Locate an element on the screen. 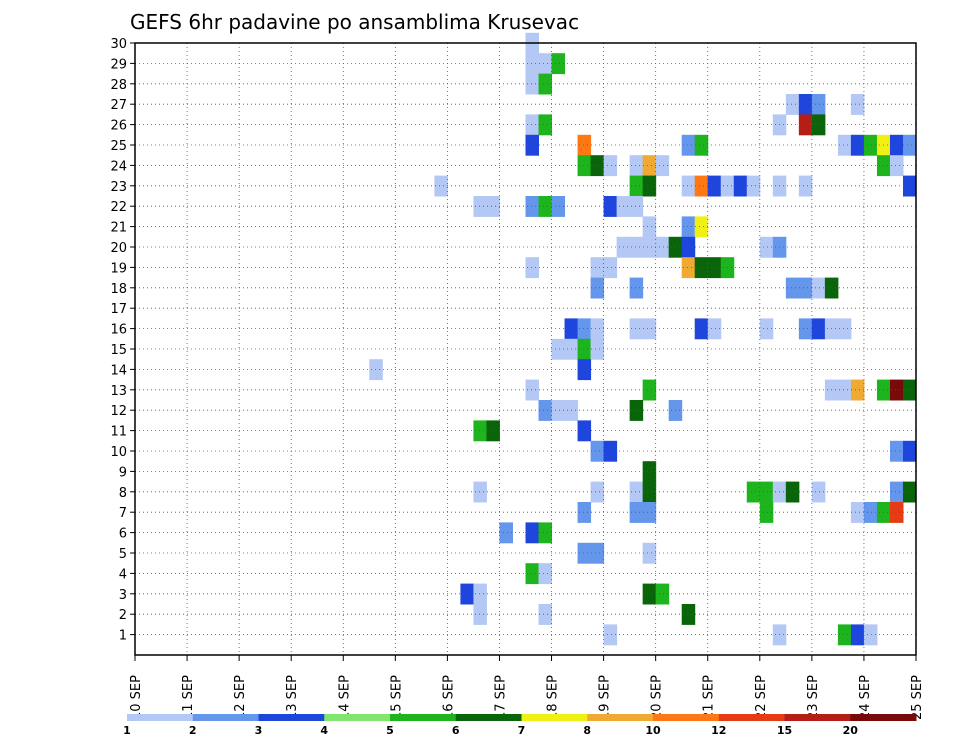 Image resolution: width=960 pixels, height=742 pixels. x-tick-label: 13 SEP is located at coordinates (292, 697).